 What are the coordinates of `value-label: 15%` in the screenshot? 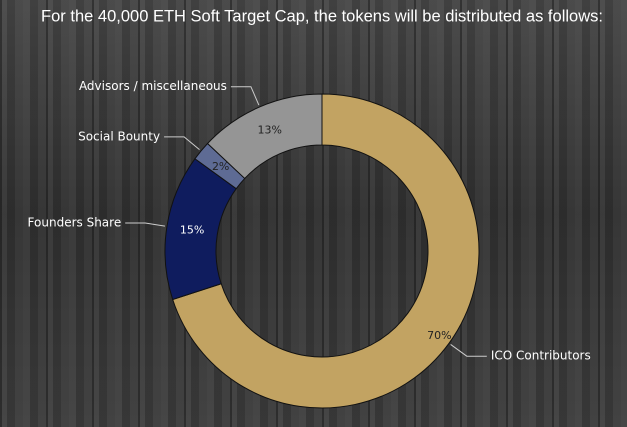 It's located at (192, 229).